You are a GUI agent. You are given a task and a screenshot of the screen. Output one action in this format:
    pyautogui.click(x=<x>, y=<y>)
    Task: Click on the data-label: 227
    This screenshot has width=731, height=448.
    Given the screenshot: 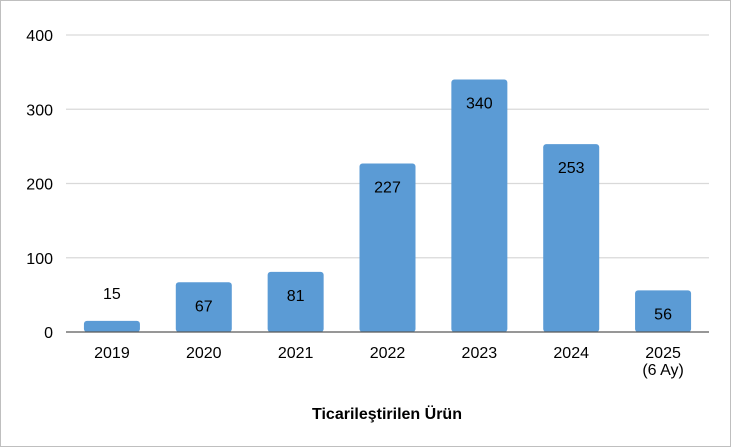 What is the action you would take?
    pyautogui.click(x=387, y=187)
    